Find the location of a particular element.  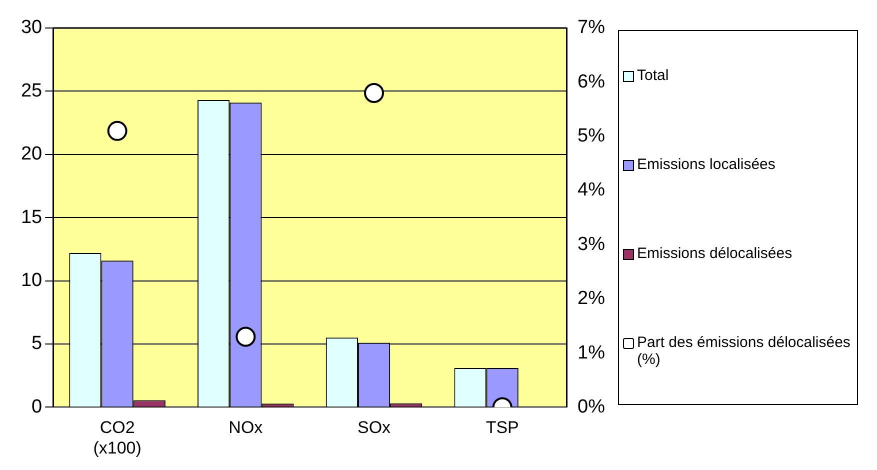

legend-label: Emissions délocalisées is located at coordinates (714, 253).